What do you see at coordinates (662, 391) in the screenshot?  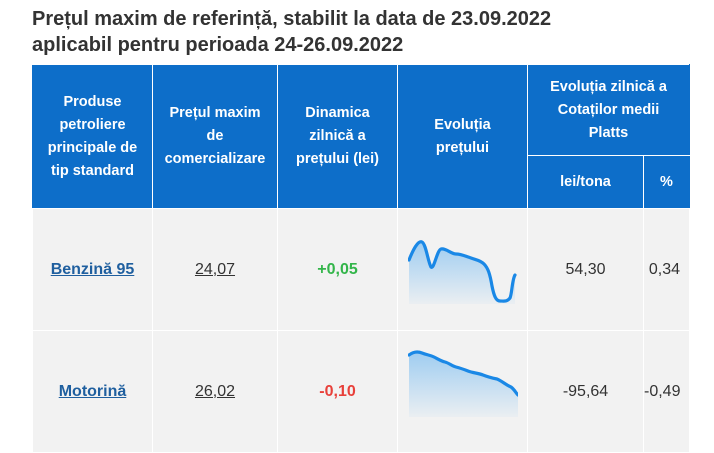 I see `platts-percent-value: -0,49` at bounding box center [662, 391].